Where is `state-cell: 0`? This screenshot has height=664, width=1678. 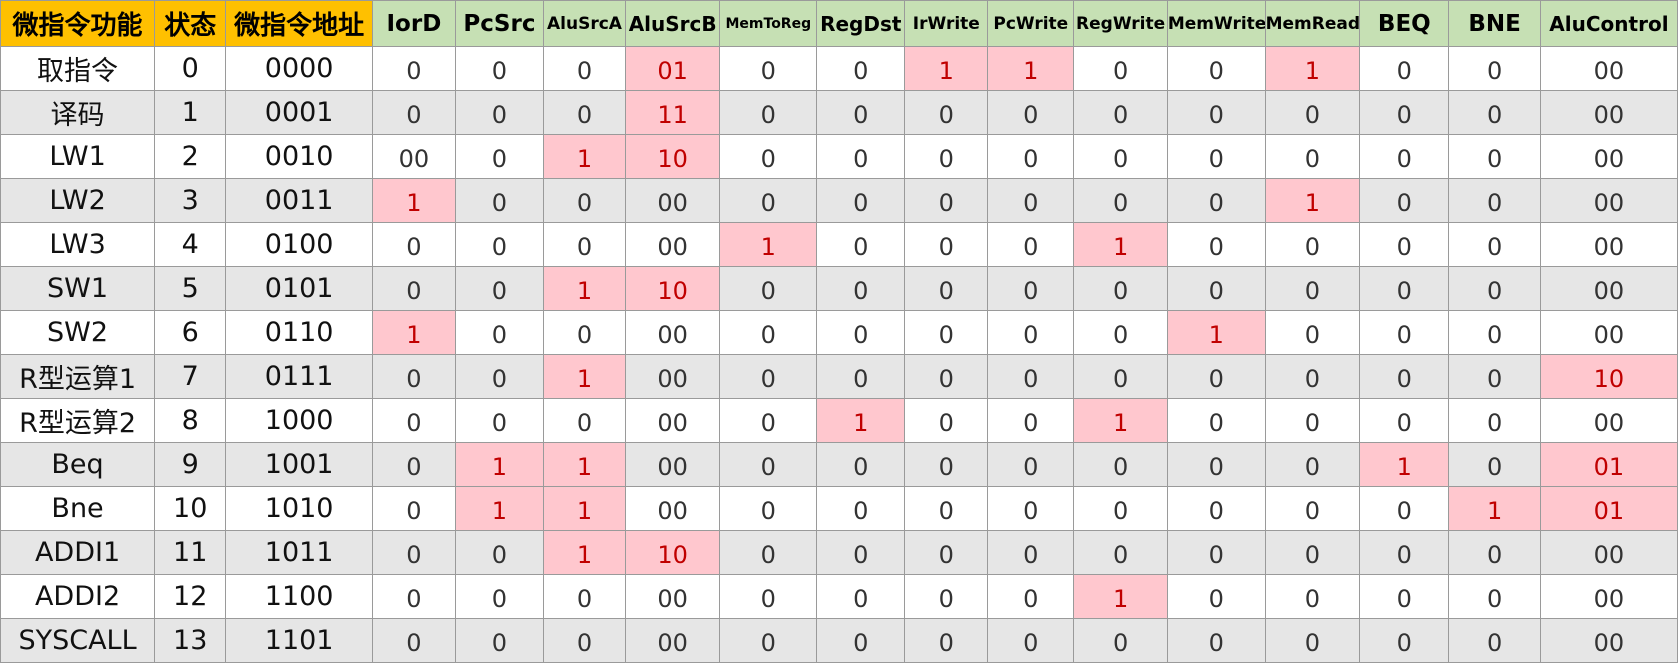 state-cell: 0 is located at coordinates (190, 68).